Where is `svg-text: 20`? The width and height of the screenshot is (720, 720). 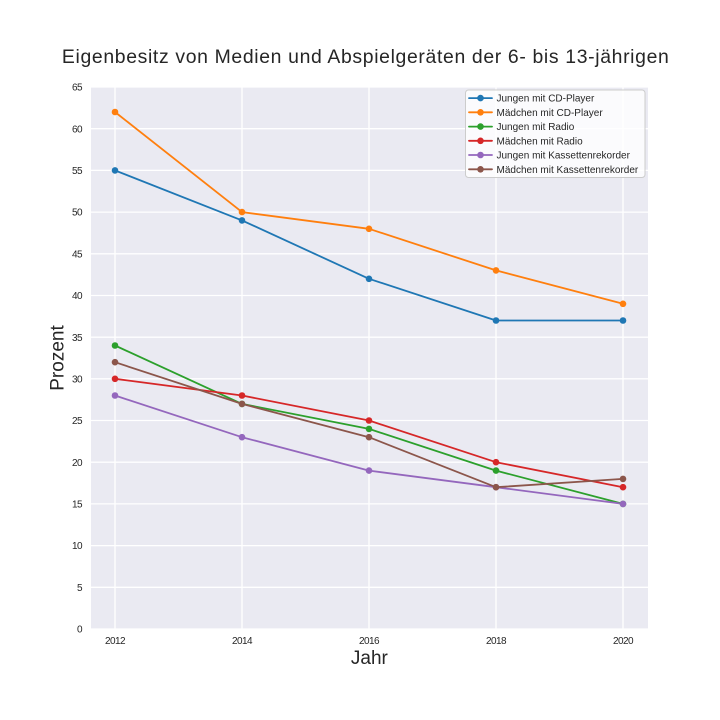 svg-text: 20 is located at coordinates (77, 463).